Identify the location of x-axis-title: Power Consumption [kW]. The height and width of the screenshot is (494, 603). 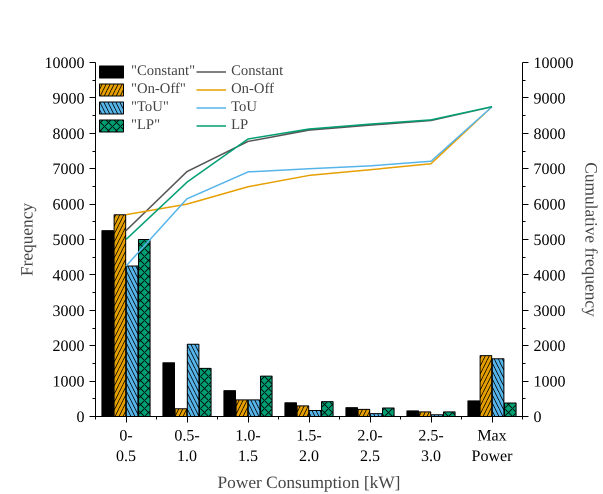
(309, 482).